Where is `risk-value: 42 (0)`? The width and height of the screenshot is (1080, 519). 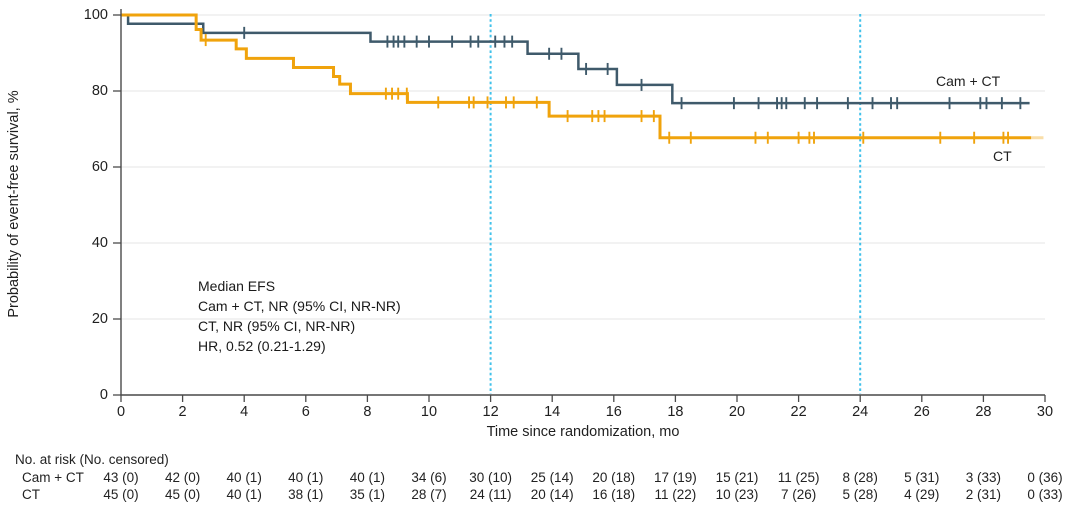 risk-value: 42 (0) is located at coordinates (182, 477).